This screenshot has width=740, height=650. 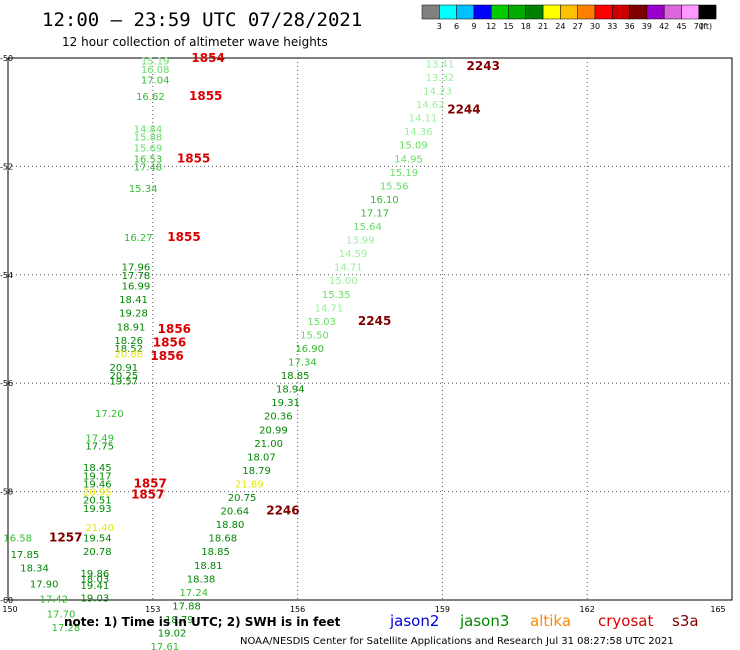 What do you see at coordinates (97, 509) in the screenshot?
I see `swh-label: 19.93` at bounding box center [97, 509].